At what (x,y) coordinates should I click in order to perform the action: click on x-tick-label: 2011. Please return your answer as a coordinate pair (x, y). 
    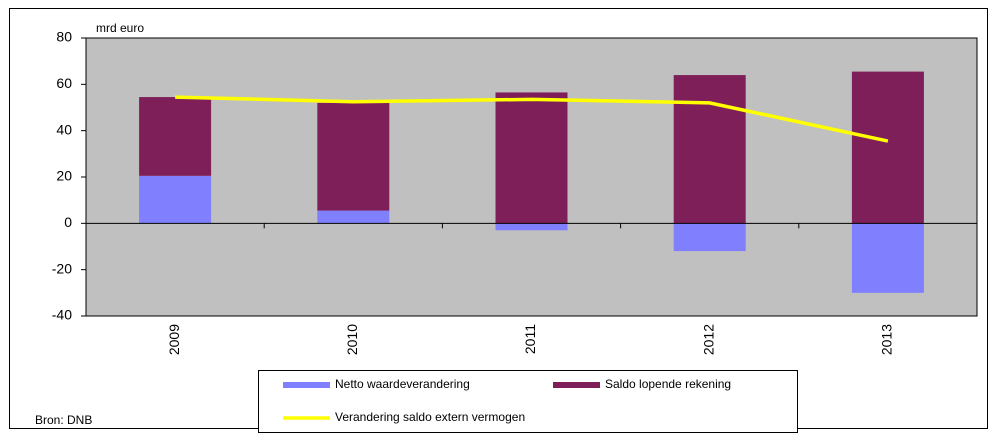
    Looking at the image, I should click on (530, 339).